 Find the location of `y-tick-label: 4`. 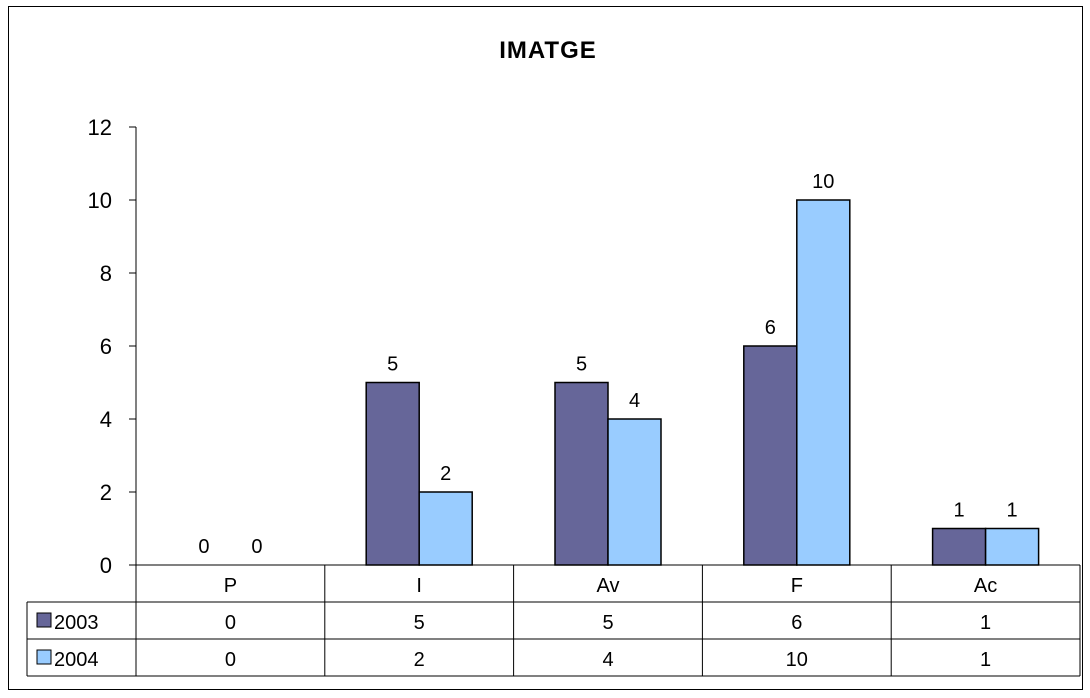

y-tick-label: 4 is located at coordinates (106, 419).